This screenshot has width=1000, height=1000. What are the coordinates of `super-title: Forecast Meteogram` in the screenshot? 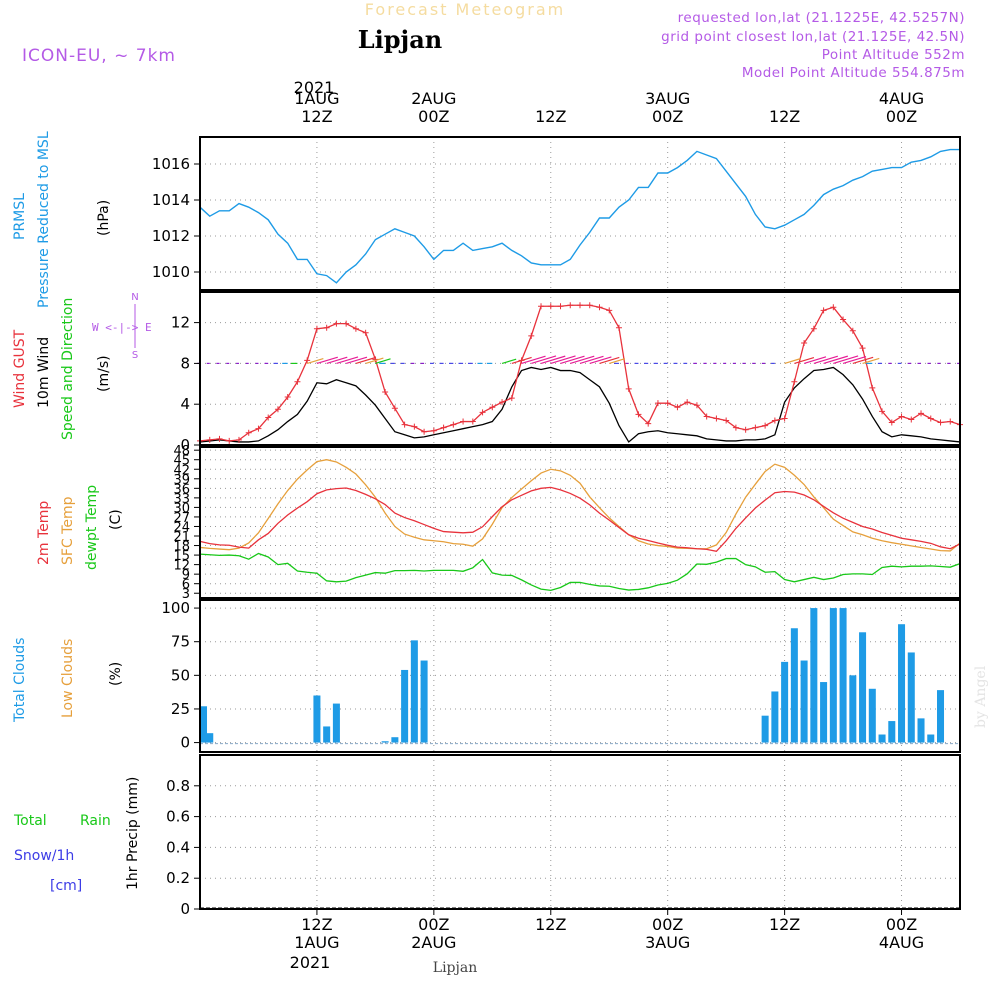 It's located at (465, 9).